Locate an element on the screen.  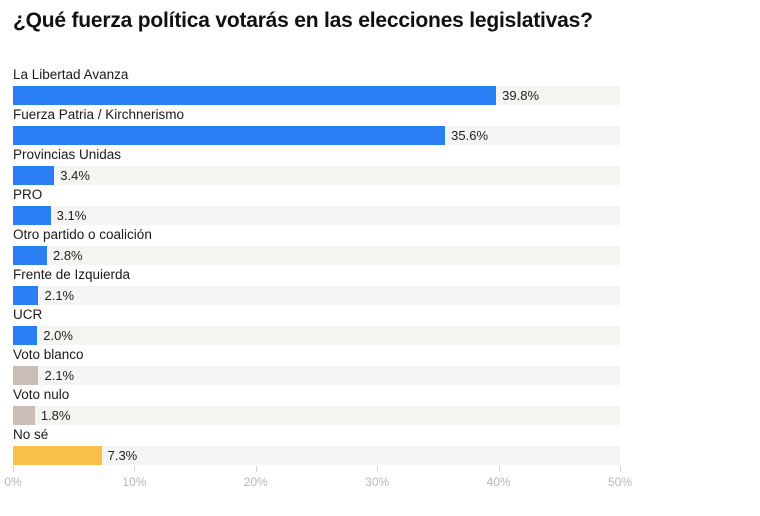
bar-row: Voto blanco 2.1% is located at coordinates (380, 366).